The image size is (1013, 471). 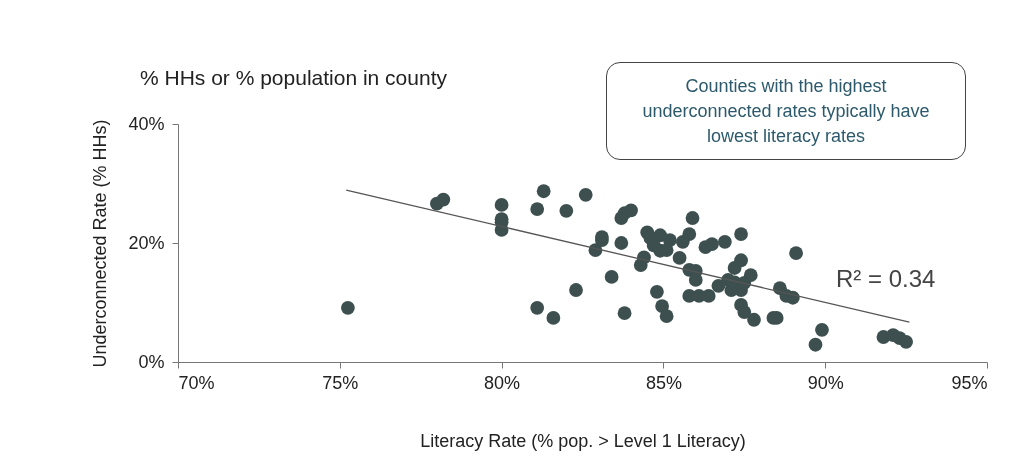 I want to click on y-tick-label: 20%, so click(x=146, y=242).